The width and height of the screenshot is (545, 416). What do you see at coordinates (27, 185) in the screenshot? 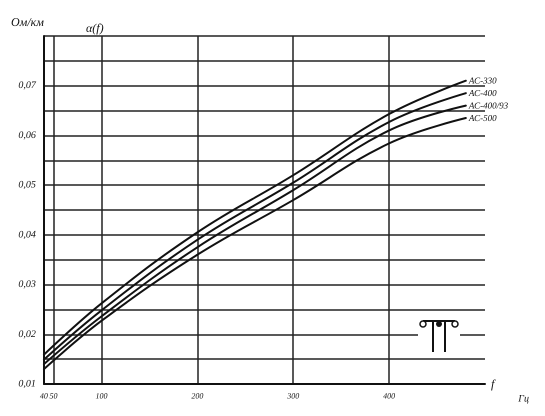
I see `y-tick-label: 0,05` at bounding box center [27, 185].